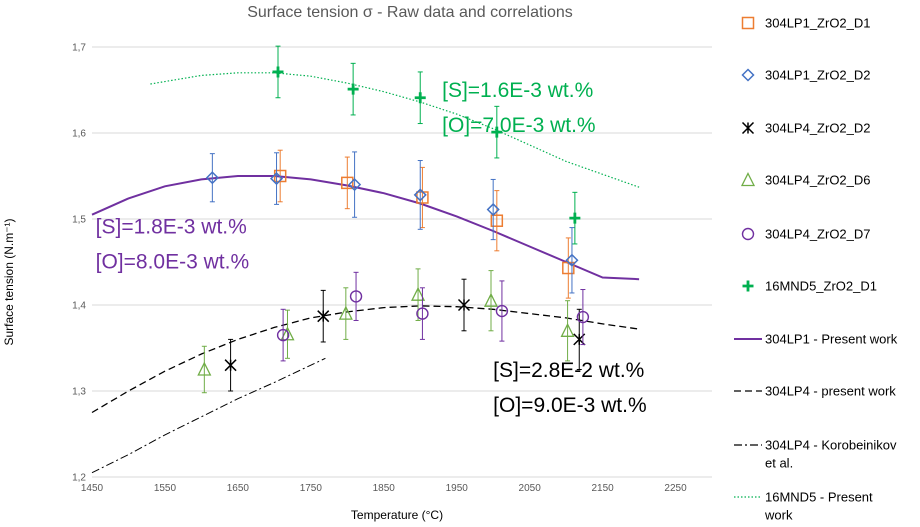  I want to click on annotation-text: [S]=1.8E-3 wt.%, so click(171, 227).